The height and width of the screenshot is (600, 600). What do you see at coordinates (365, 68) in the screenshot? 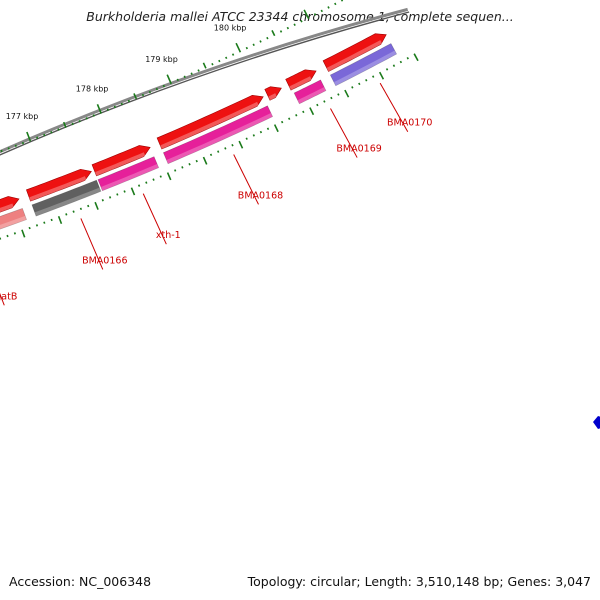
I see `gene-highlight-BMA0170` at bounding box center [365, 68].